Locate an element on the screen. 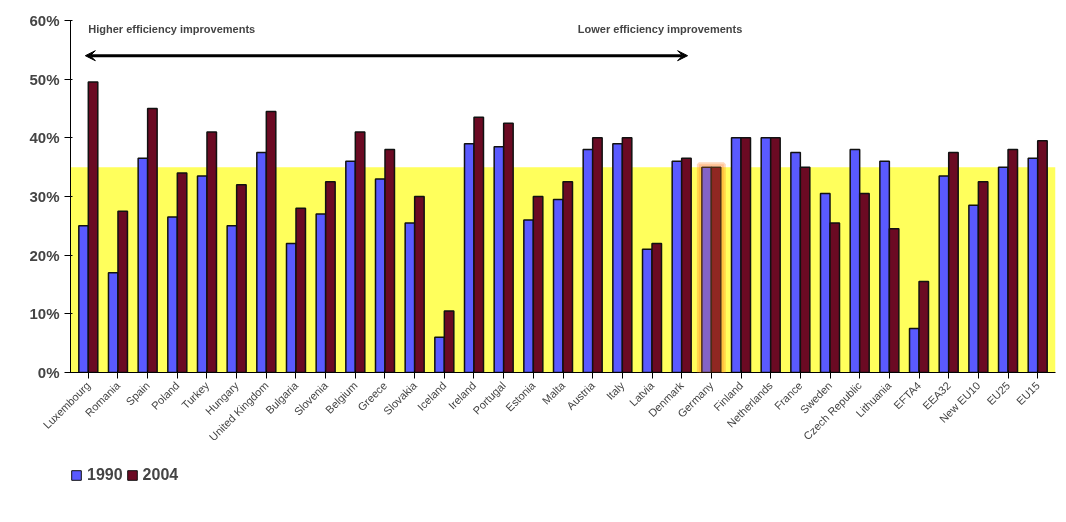 The width and height of the screenshot is (1066, 522). y-tick-label: 20% is located at coordinates (44, 255).